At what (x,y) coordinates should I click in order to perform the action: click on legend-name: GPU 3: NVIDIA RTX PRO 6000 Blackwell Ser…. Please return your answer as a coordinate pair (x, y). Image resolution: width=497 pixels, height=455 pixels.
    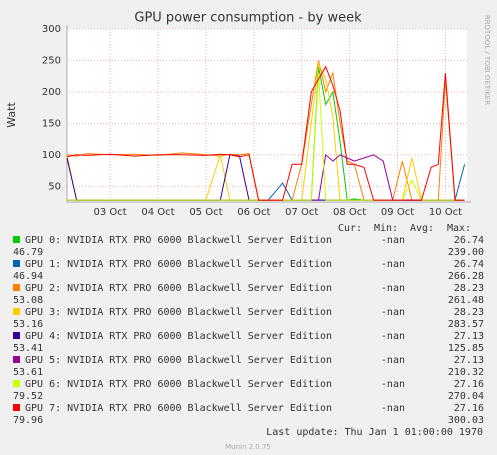
    Looking at the image, I should click on (178, 312).